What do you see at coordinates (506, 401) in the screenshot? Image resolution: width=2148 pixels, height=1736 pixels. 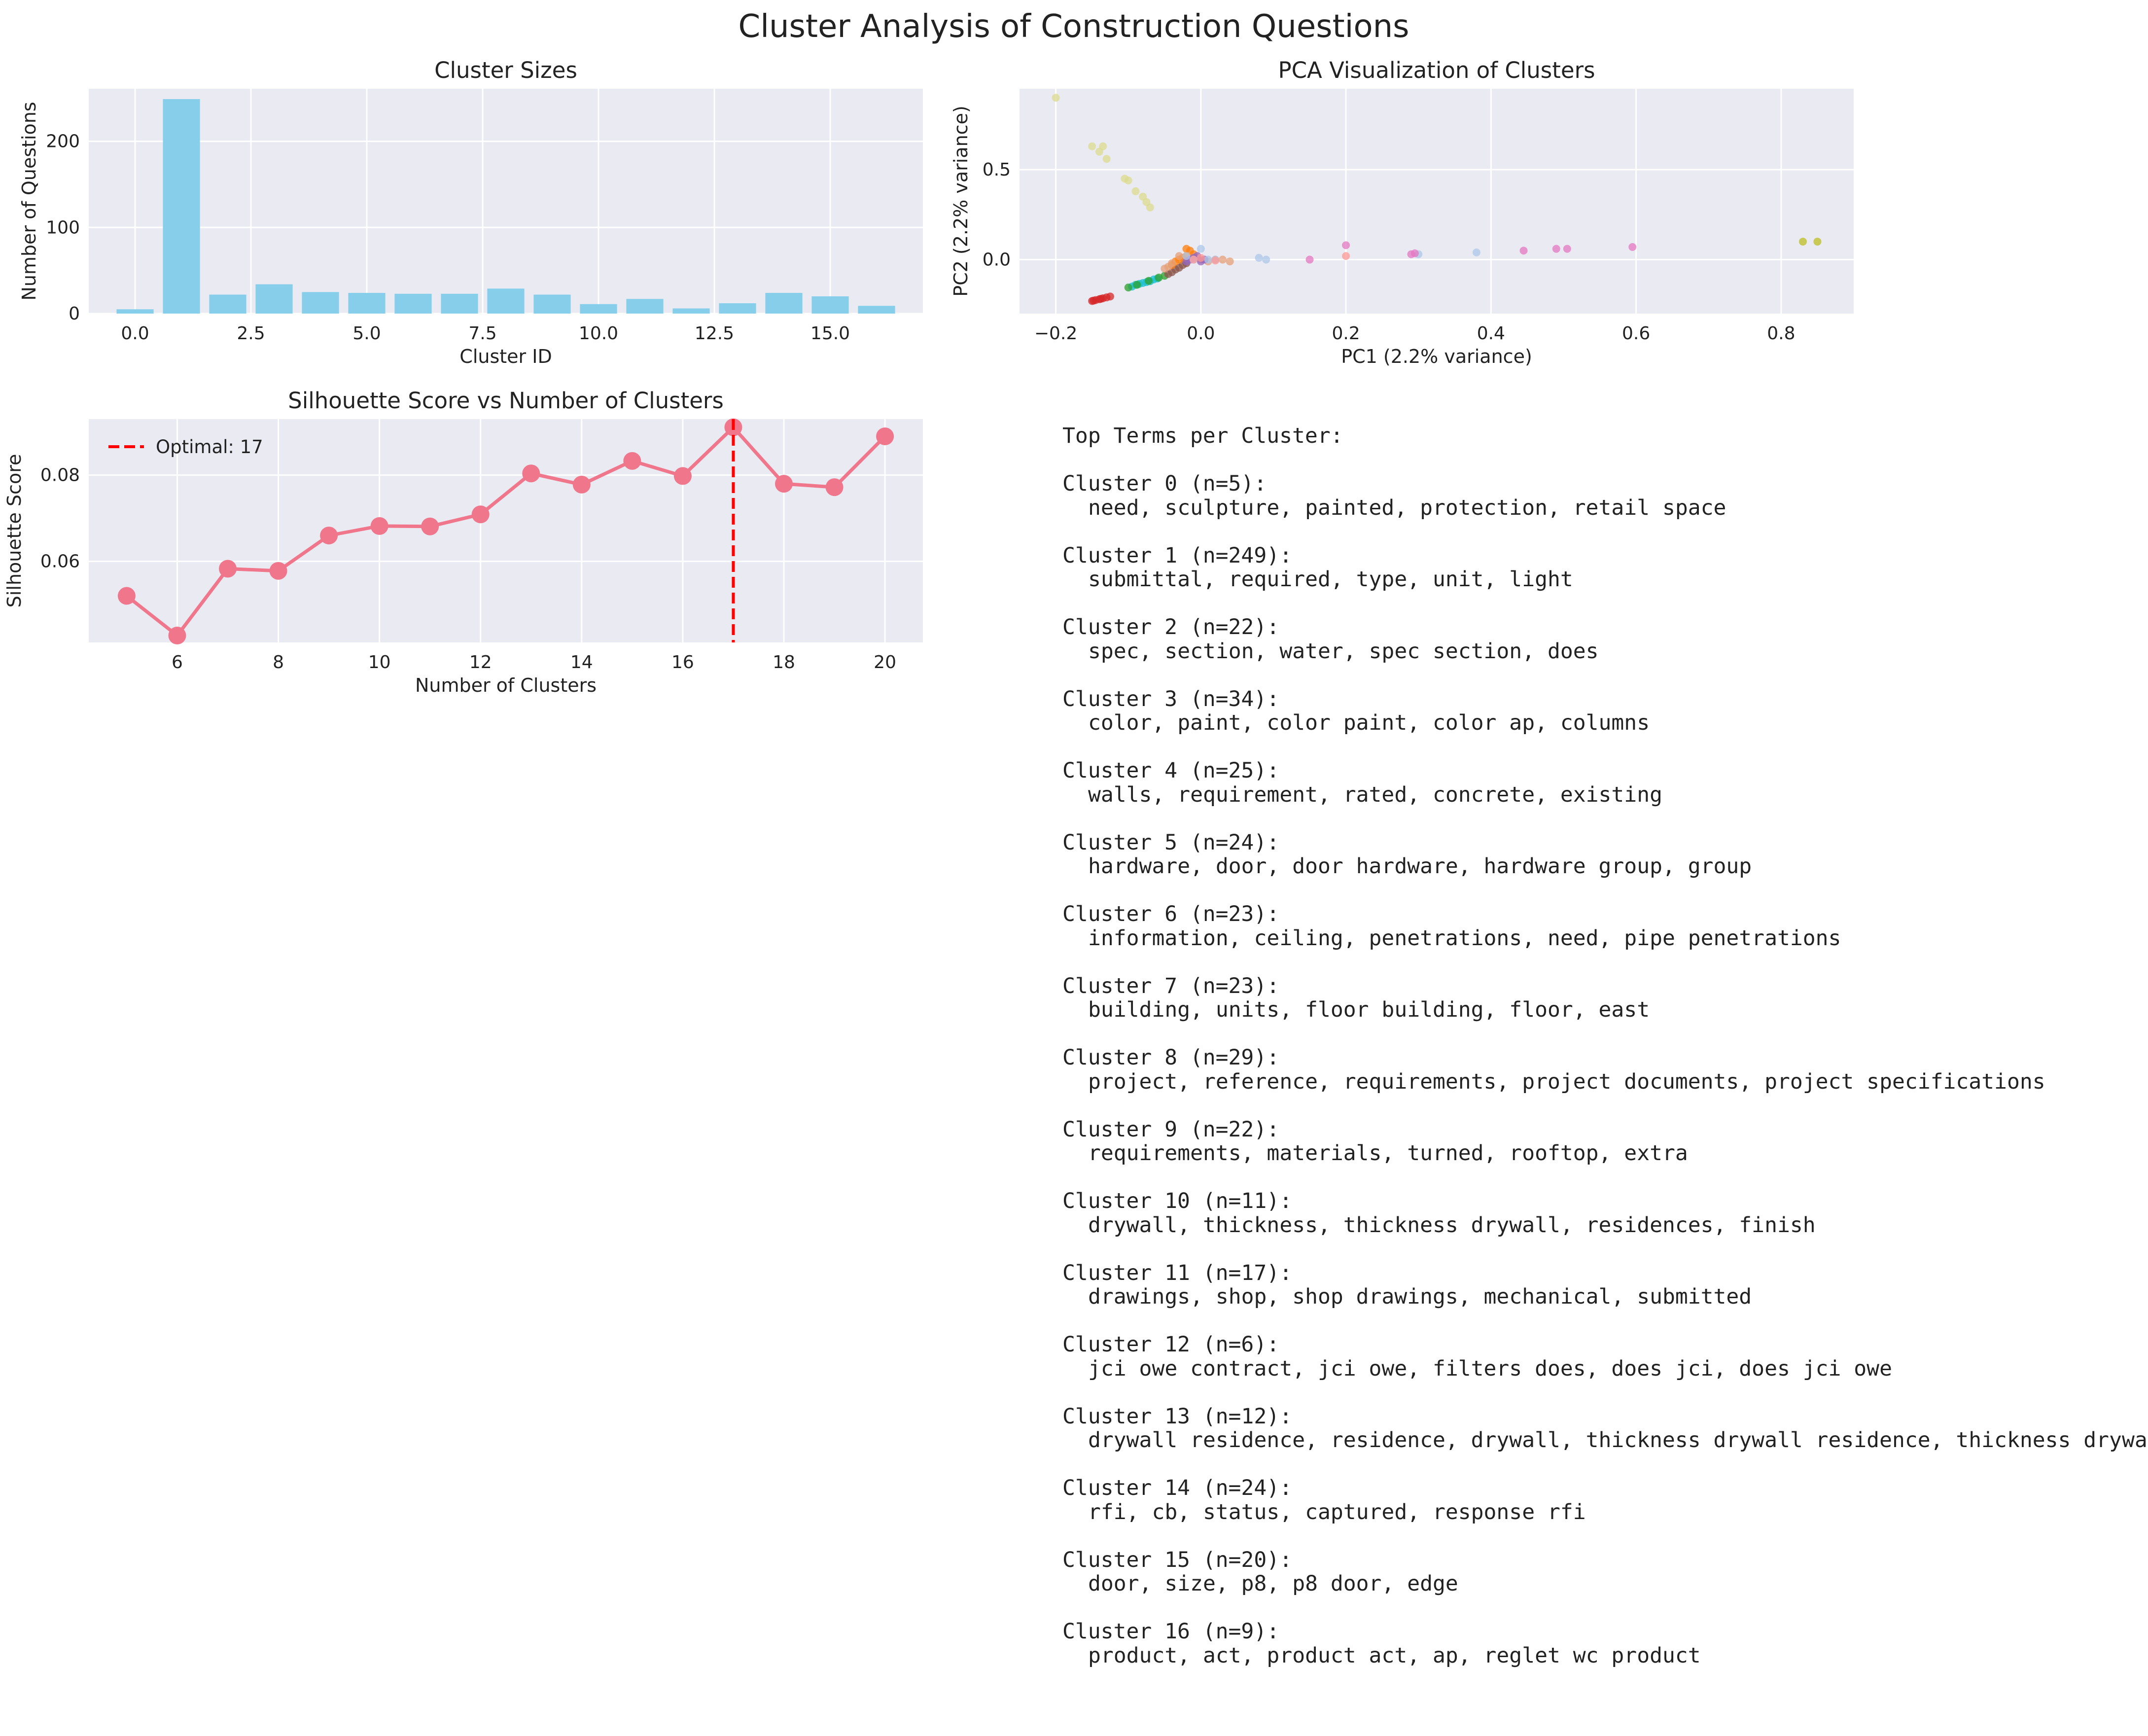 I see `chart-title: Silhouette Score vs Number of Clusters` at bounding box center [506, 401].